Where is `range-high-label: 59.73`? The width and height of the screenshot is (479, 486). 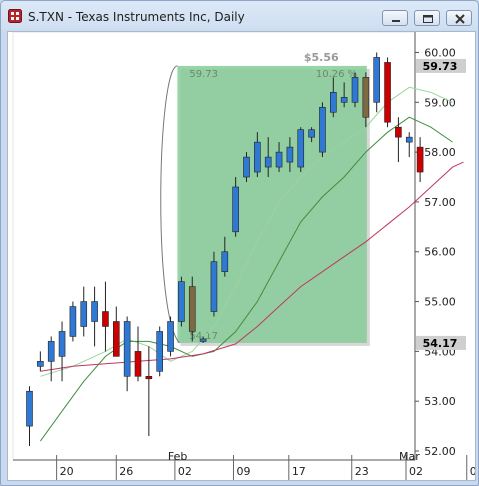
range-high-label: 59.73 is located at coordinates (203, 74).